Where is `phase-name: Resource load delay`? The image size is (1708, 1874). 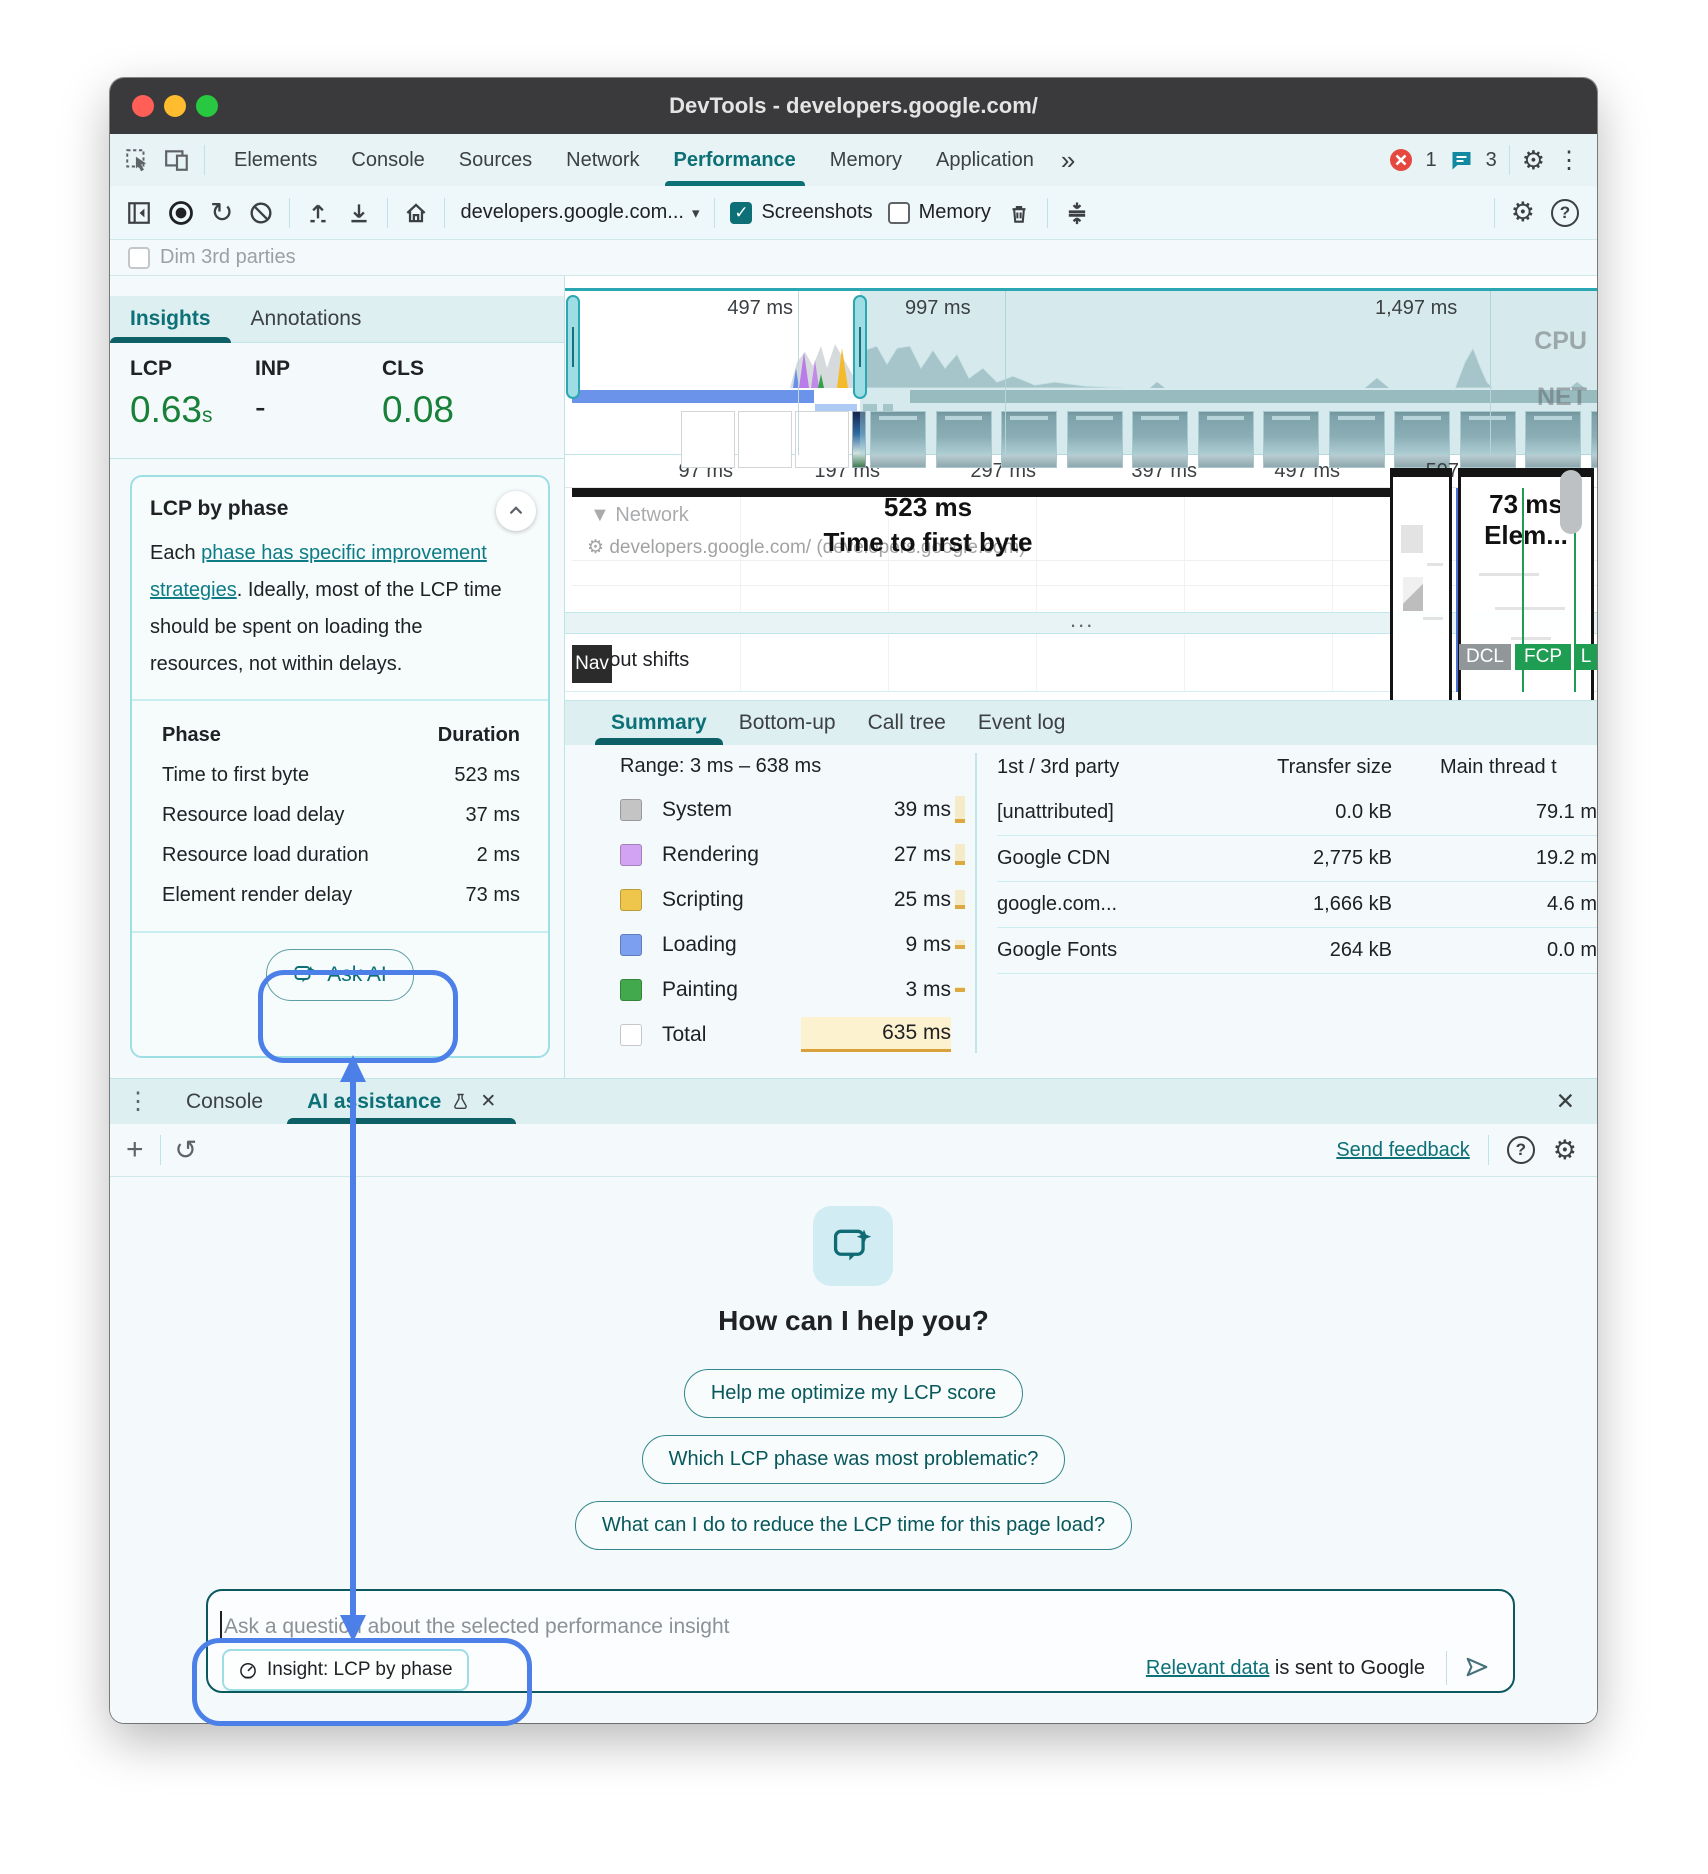 phase-name: Resource load delay is located at coordinates (253, 814).